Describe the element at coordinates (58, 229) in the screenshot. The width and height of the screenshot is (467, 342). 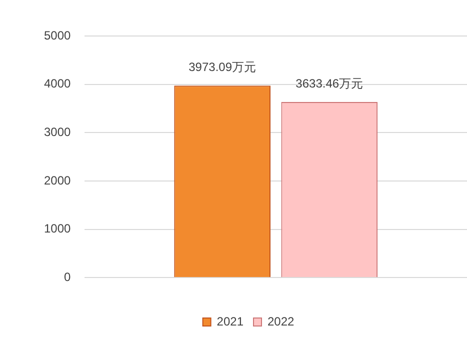
I see `y-tick-label: 1000` at that location.